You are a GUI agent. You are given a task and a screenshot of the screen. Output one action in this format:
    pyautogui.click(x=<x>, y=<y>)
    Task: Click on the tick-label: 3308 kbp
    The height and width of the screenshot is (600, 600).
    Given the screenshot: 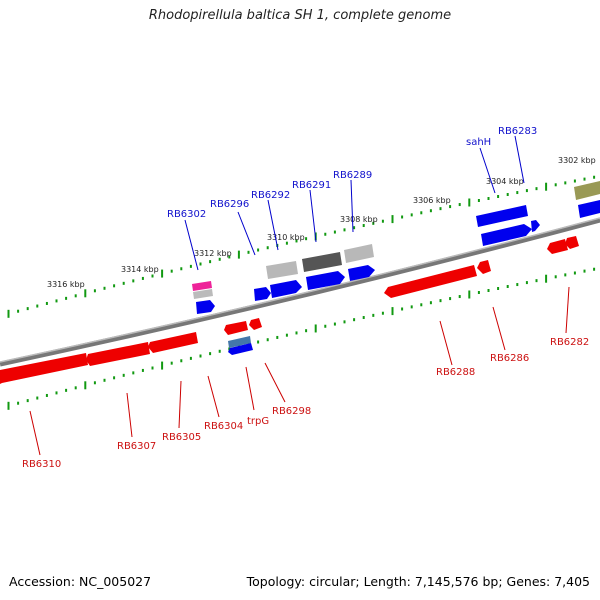 What is the action you would take?
    pyautogui.click(x=359, y=219)
    